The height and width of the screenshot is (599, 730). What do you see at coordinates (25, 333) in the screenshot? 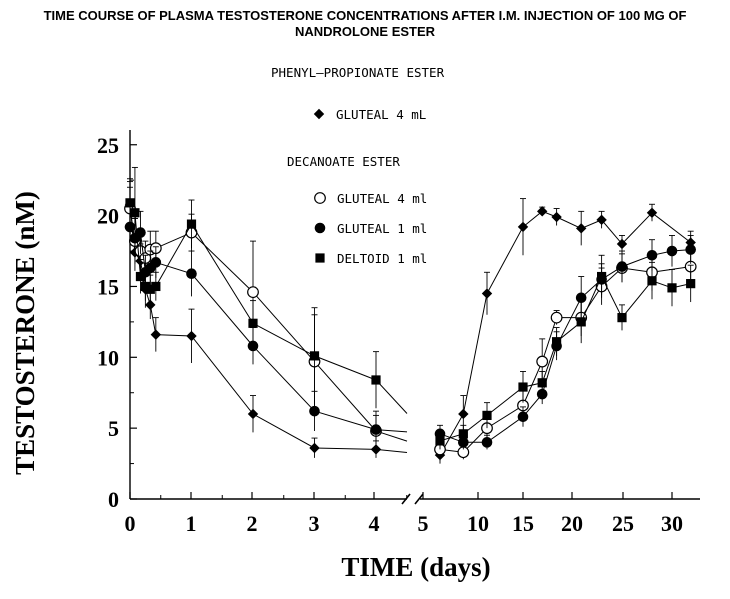
I see `y-axis-label: TESTOSTERONE (nM)` at bounding box center [25, 333].